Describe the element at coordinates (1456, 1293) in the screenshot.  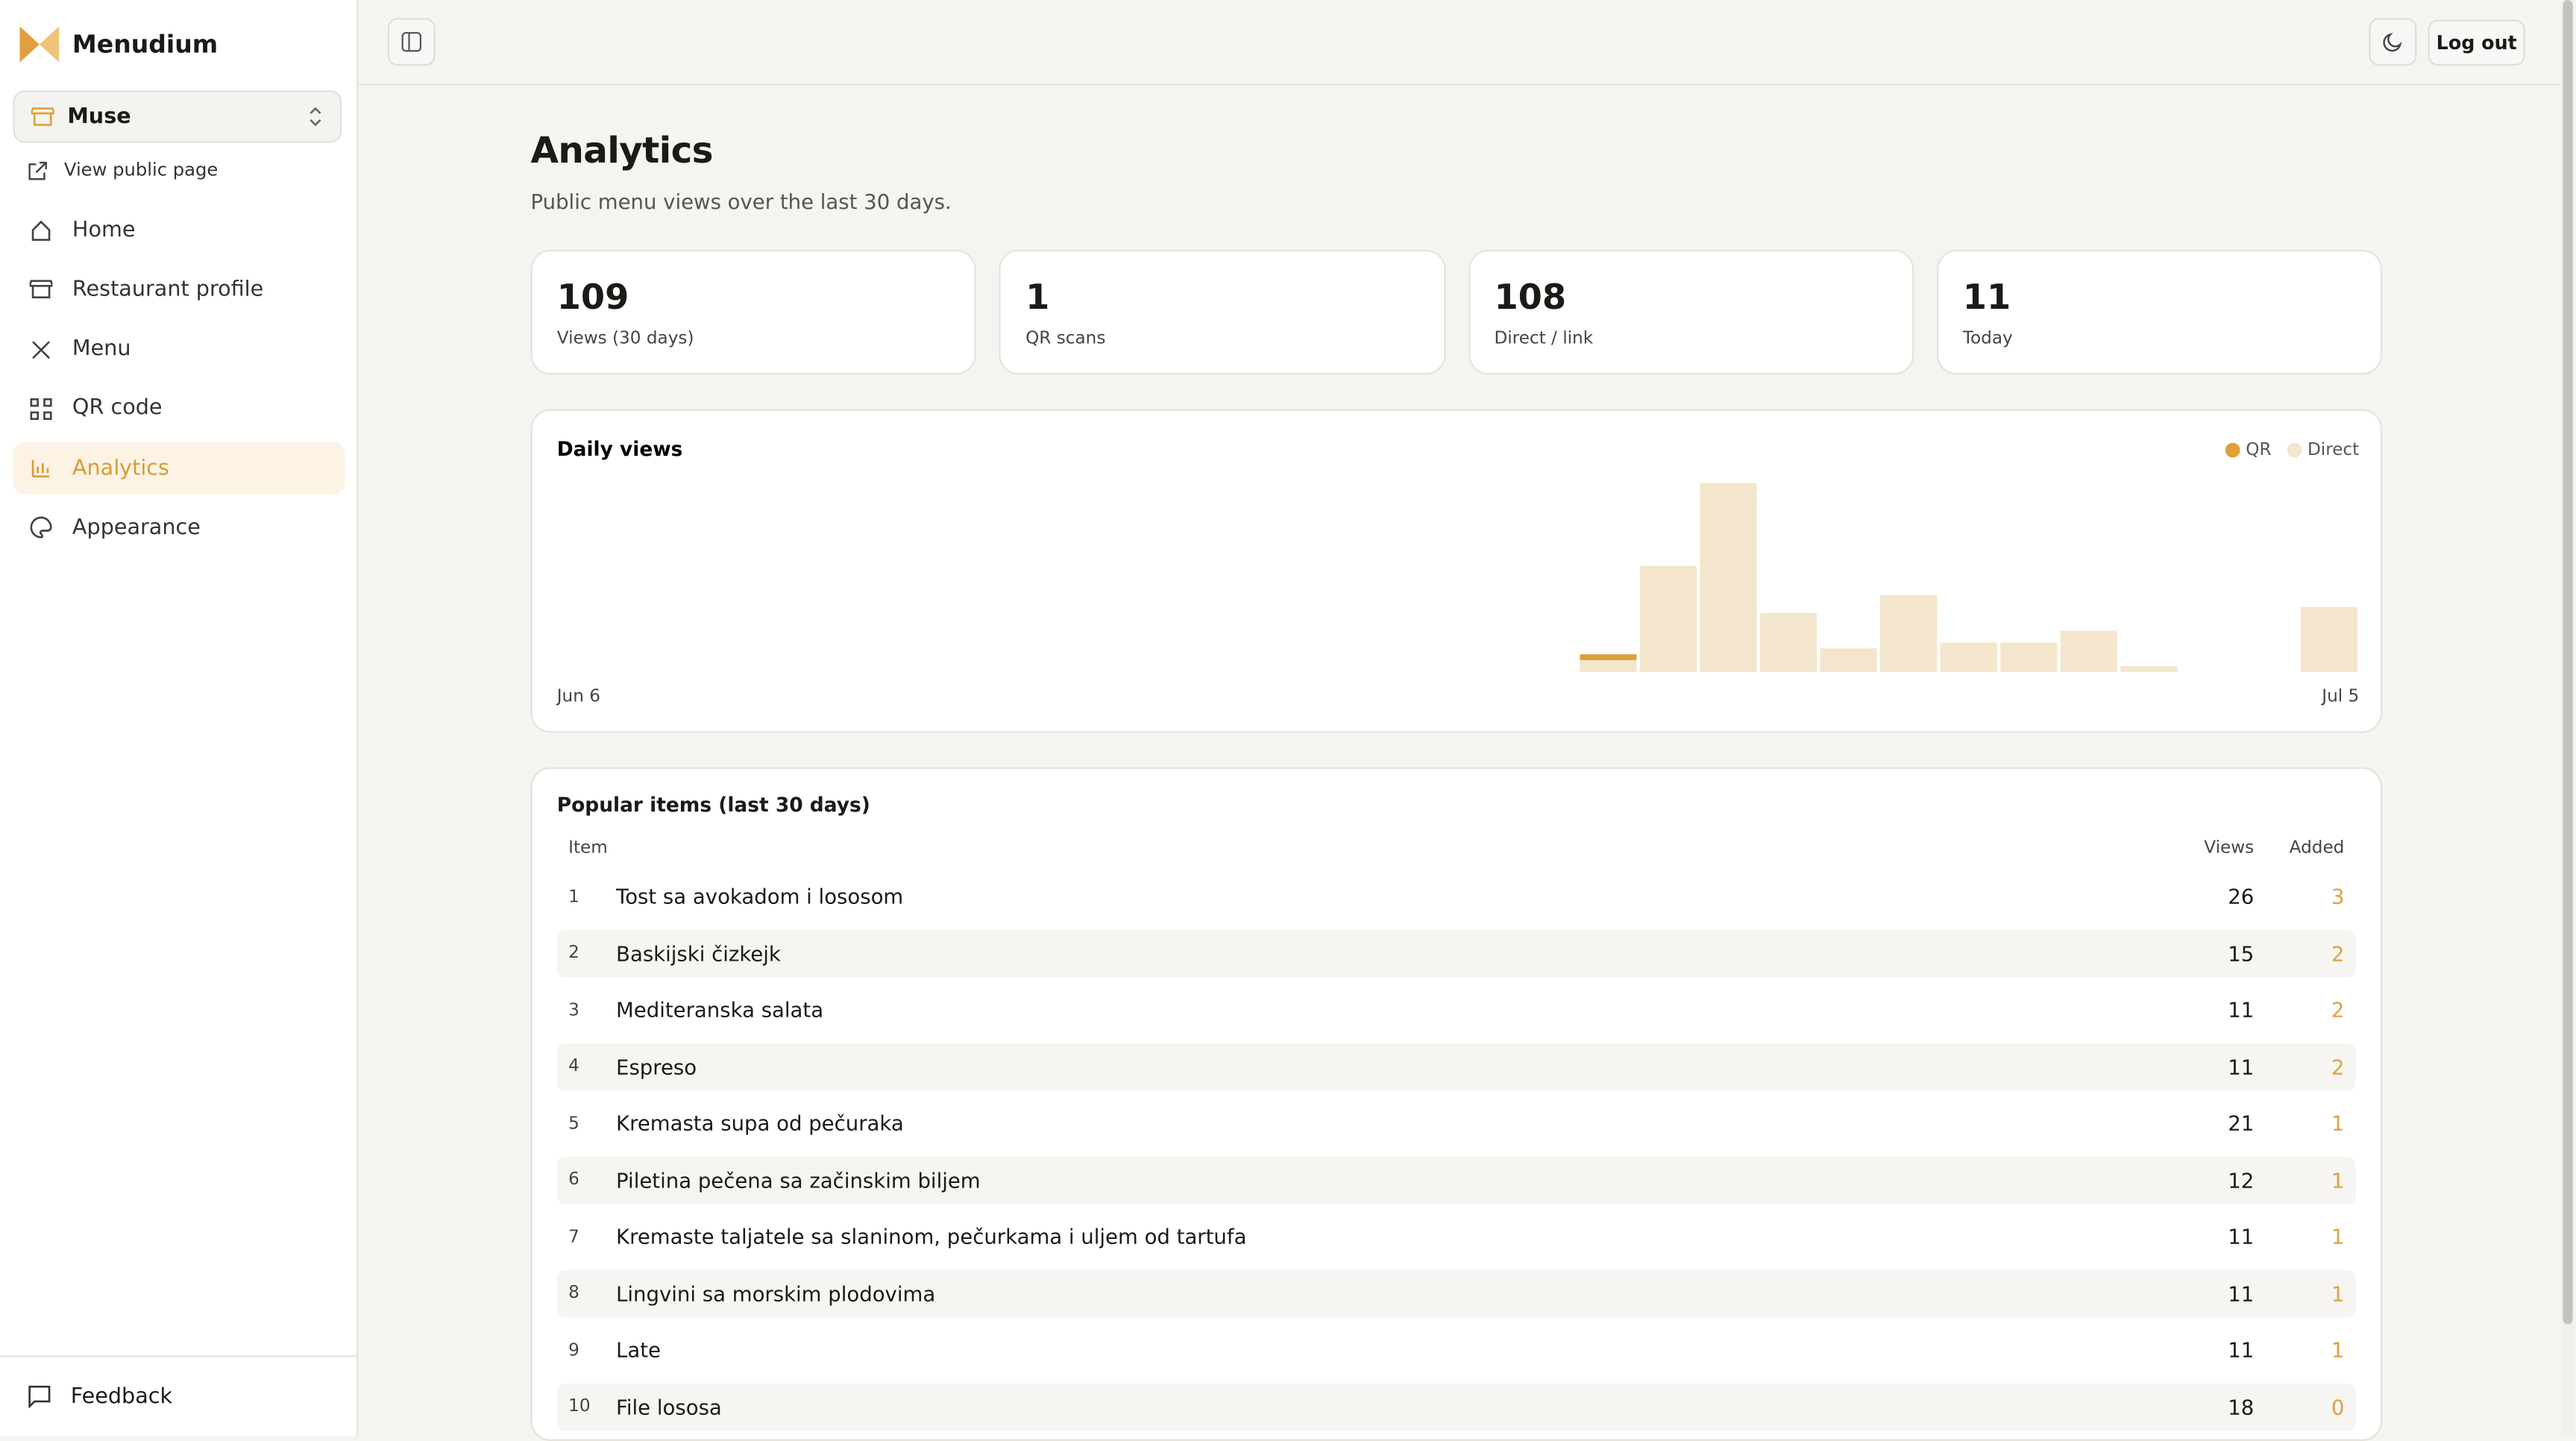
I see `table-row: 8 Lingvini sa morskim plodovima 11 1` at that location.